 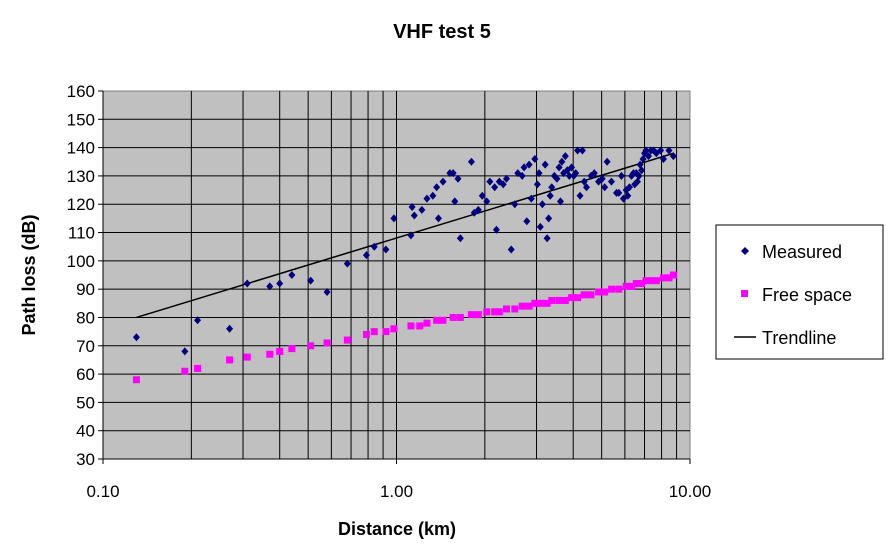 I want to click on legend-label-trendline: Trendline, so click(x=799, y=338).